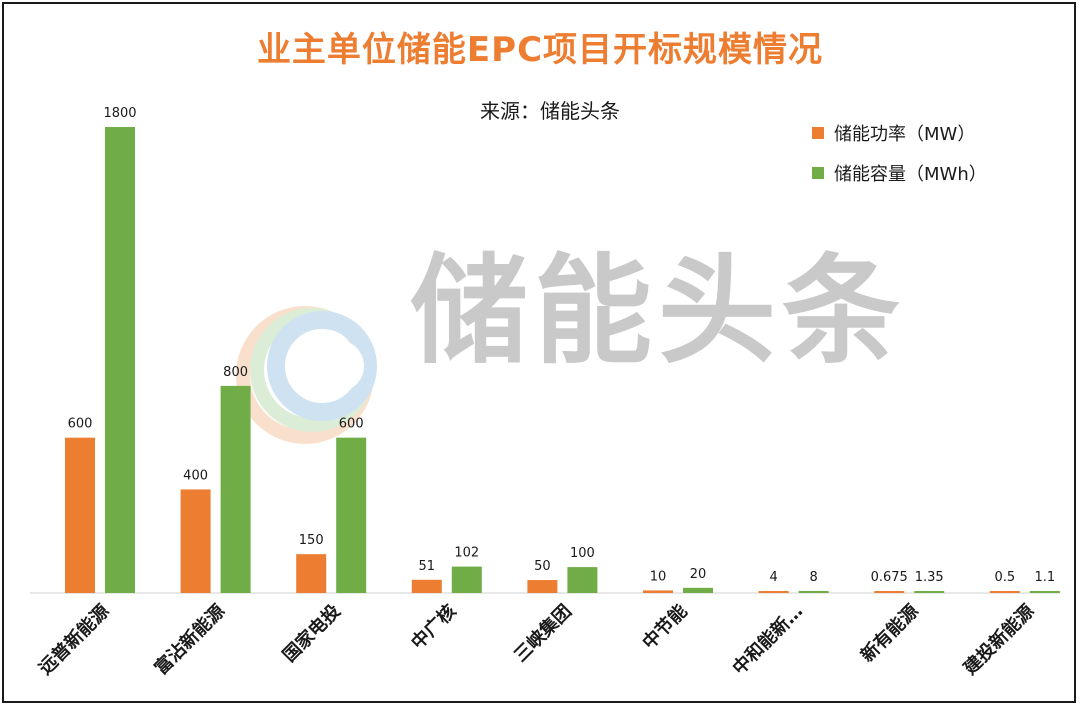 Image resolution: width=1080 pixels, height=707 pixels. What do you see at coordinates (813, 577) in the screenshot?
I see `data-label: 8` at bounding box center [813, 577].